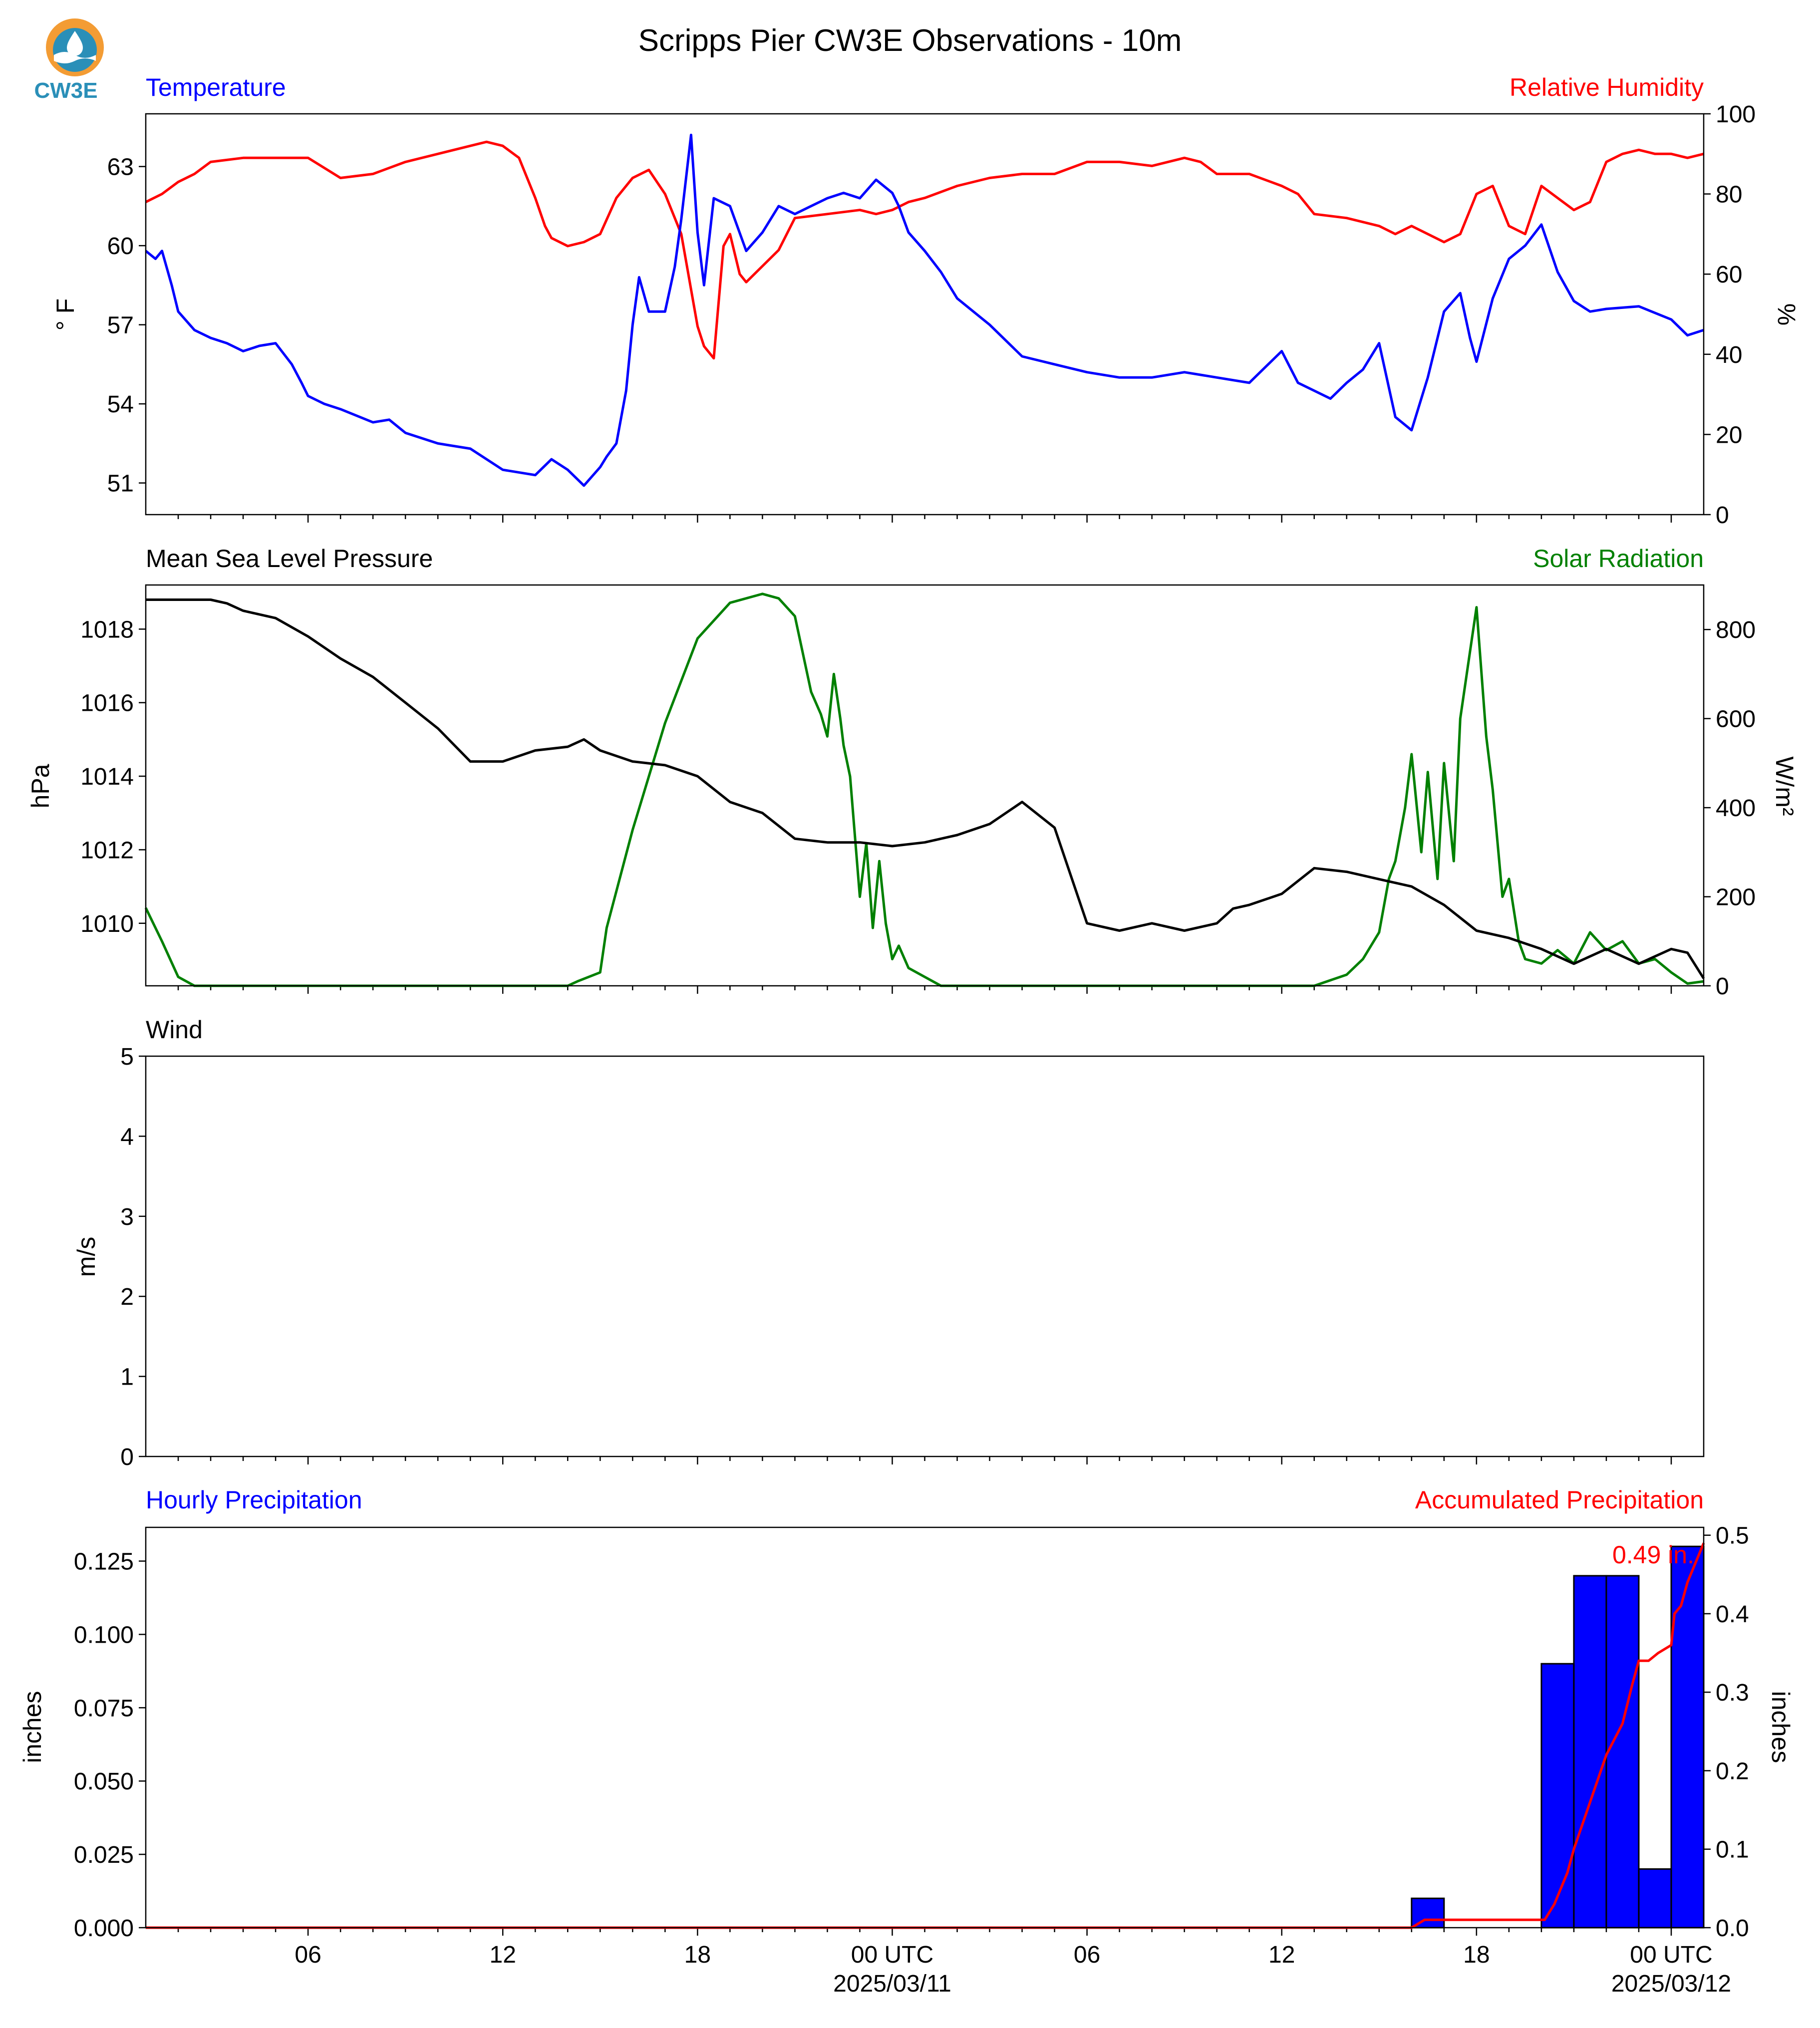  Describe the element at coordinates (32, 1727) in the screenshot. I see `hourly-precip-axis-label: inches` at that location.